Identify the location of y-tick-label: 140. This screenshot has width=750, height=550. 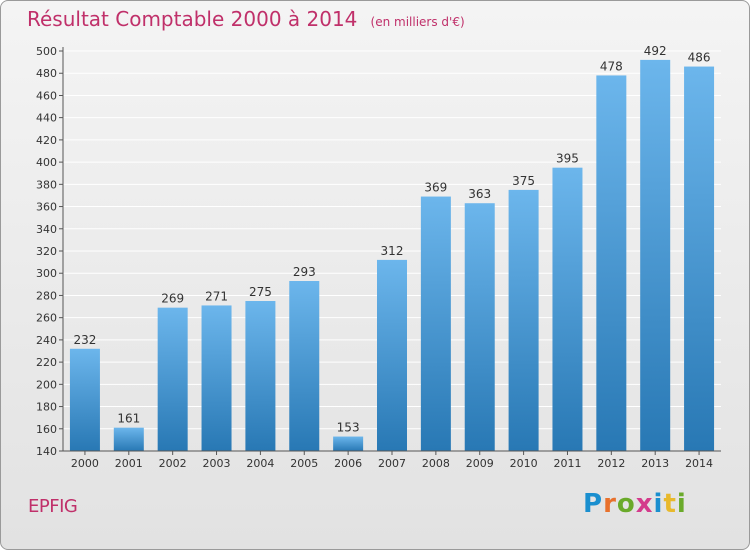
(46, 451).